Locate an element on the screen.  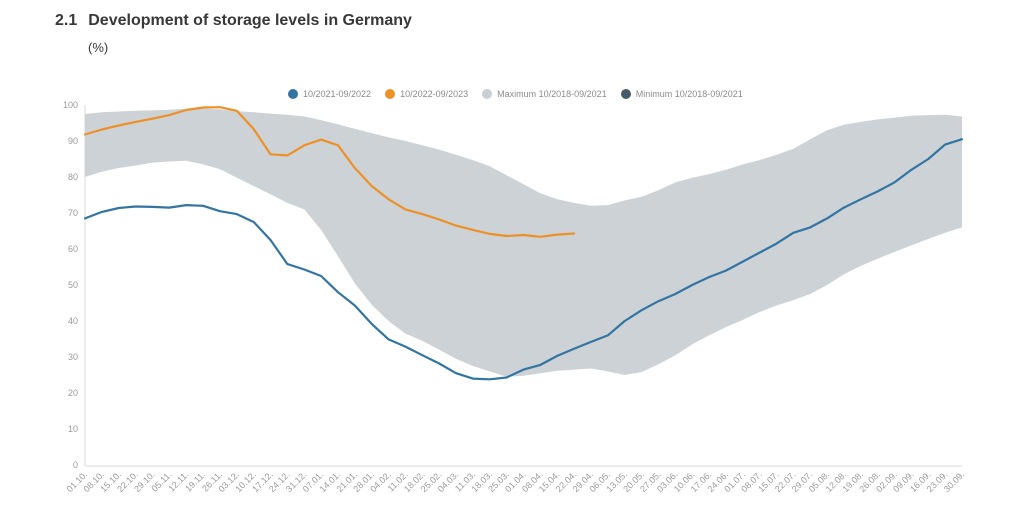
y-axis-label: 30 is located at coordinates (73, 357).